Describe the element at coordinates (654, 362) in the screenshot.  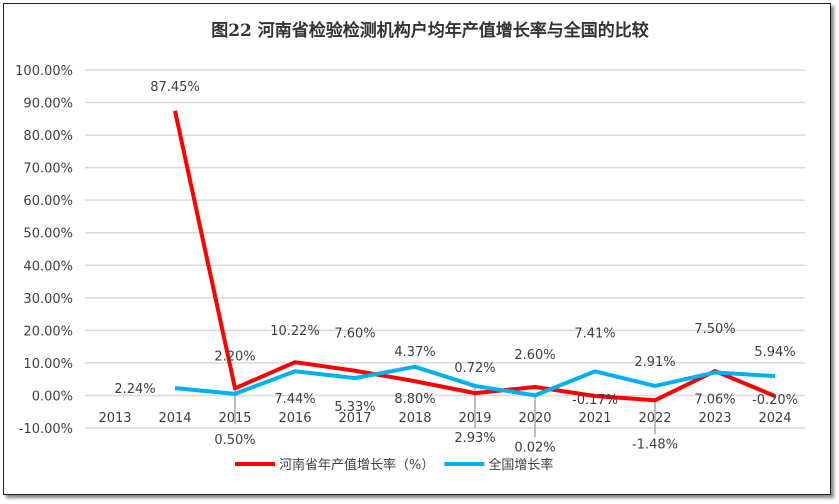
I see `data-label: 2.91%` at that location.